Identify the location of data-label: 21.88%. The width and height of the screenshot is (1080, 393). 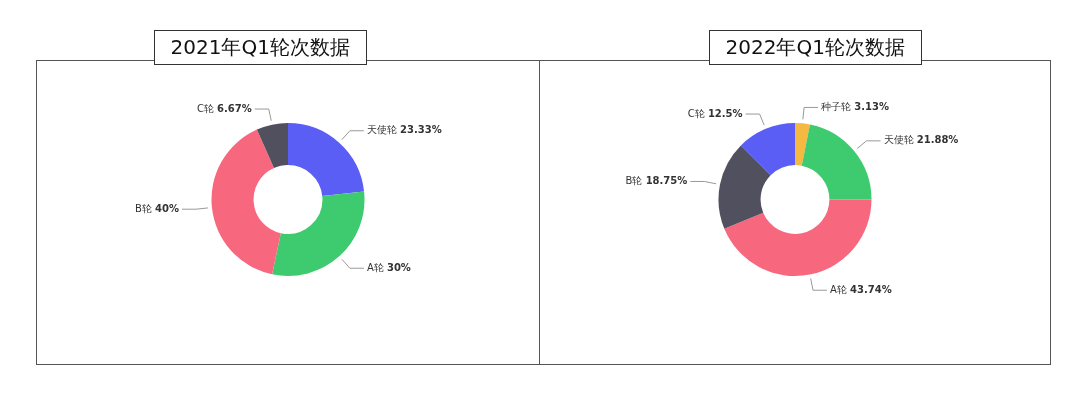
(937, 140).